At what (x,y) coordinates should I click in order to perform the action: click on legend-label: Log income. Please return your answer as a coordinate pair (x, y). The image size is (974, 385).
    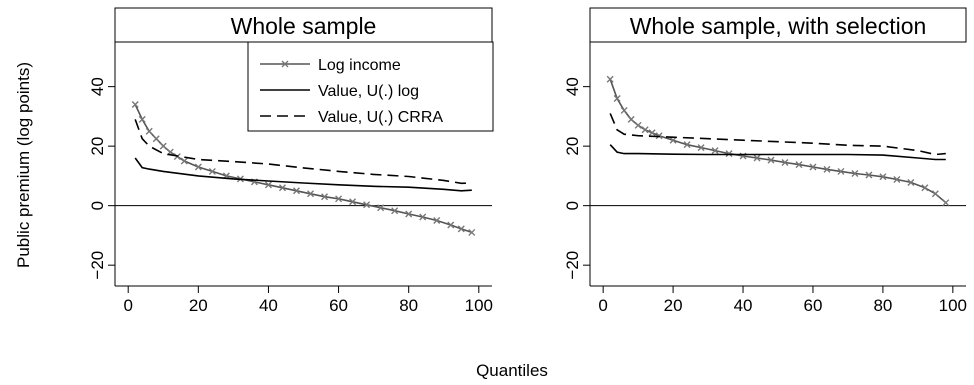
    Looking at the image, I should click on (359, 65).